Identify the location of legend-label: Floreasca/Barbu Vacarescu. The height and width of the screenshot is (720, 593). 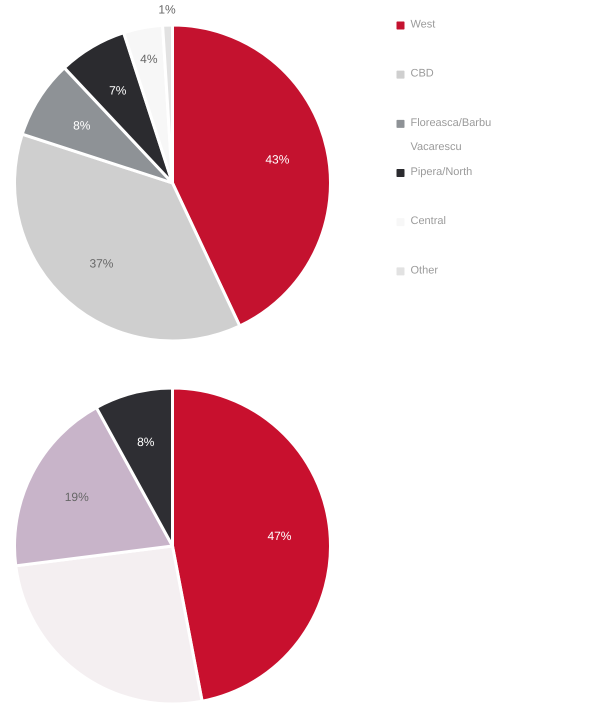
(451, 134).